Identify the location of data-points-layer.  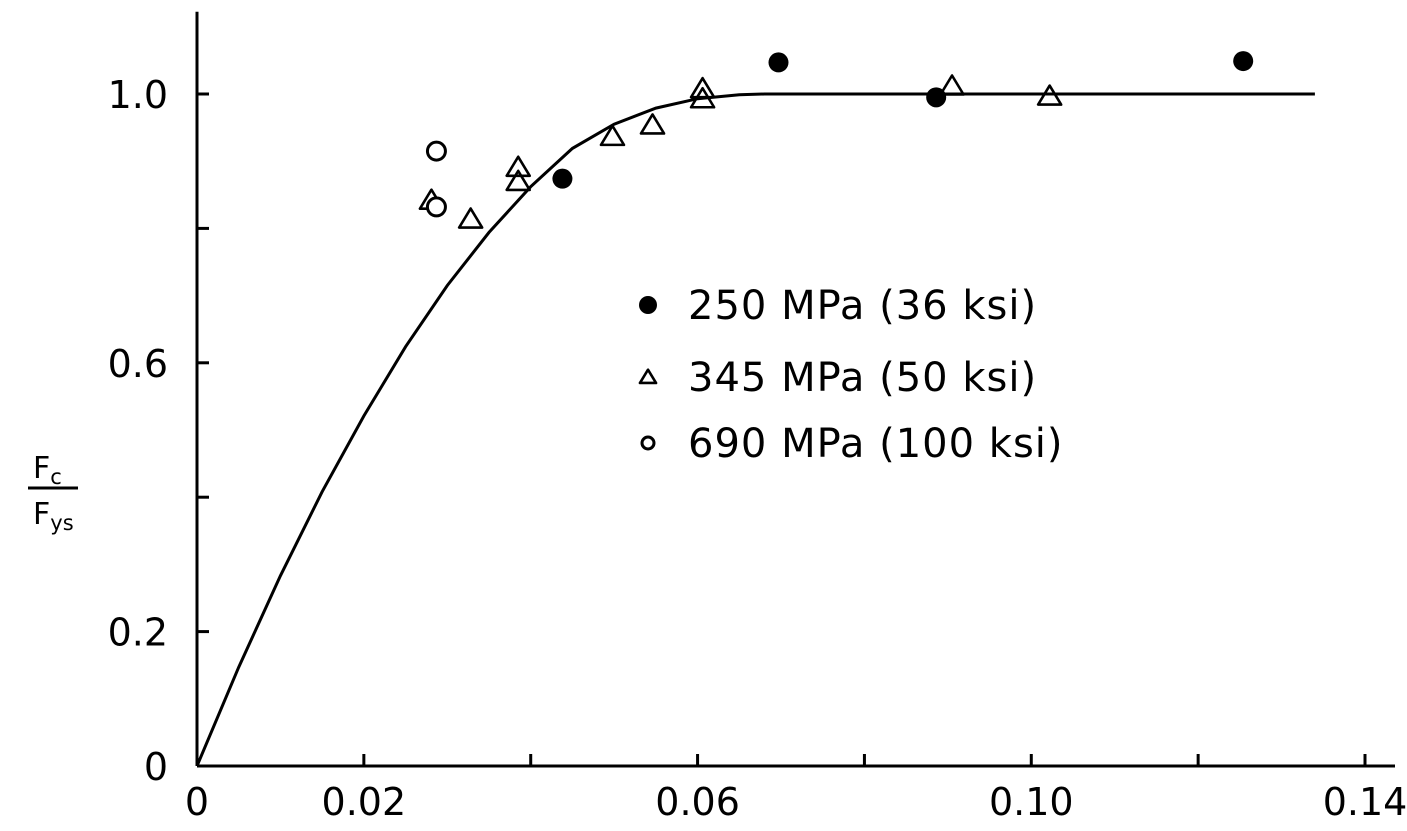
(836, 140).